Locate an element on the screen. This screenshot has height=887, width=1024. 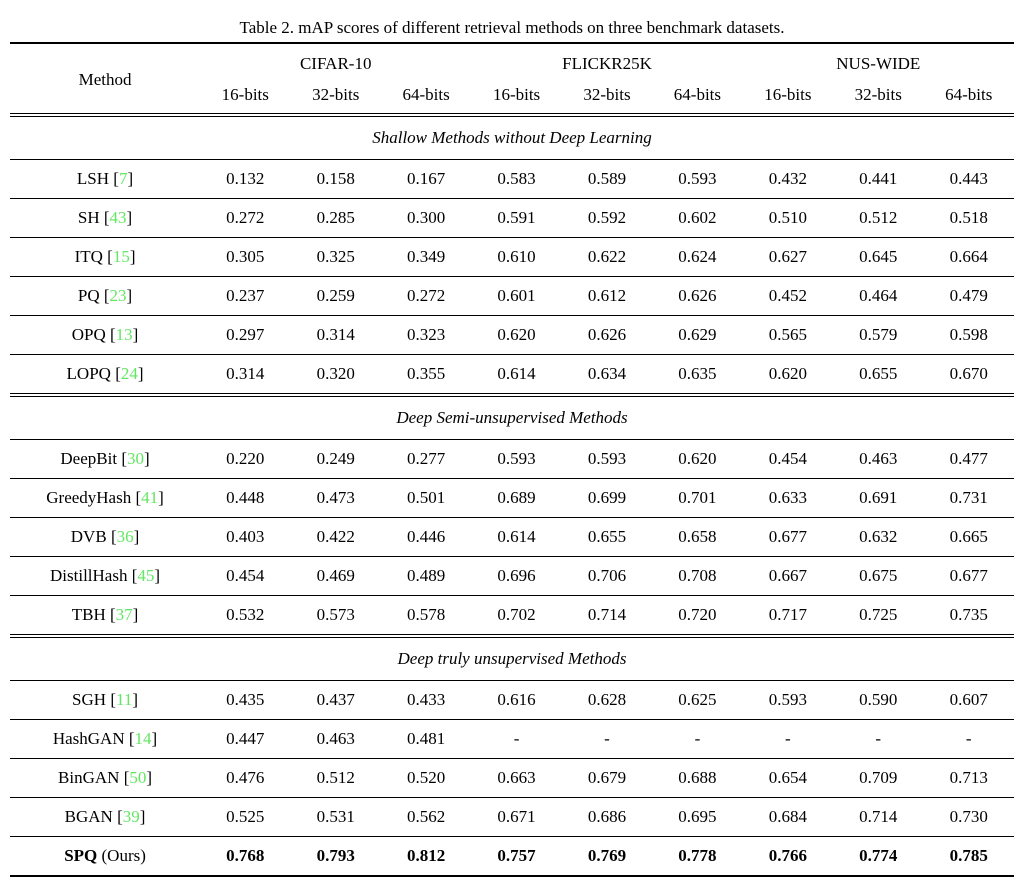
value-cell: 0.565 is located at coordinates (788, 335).